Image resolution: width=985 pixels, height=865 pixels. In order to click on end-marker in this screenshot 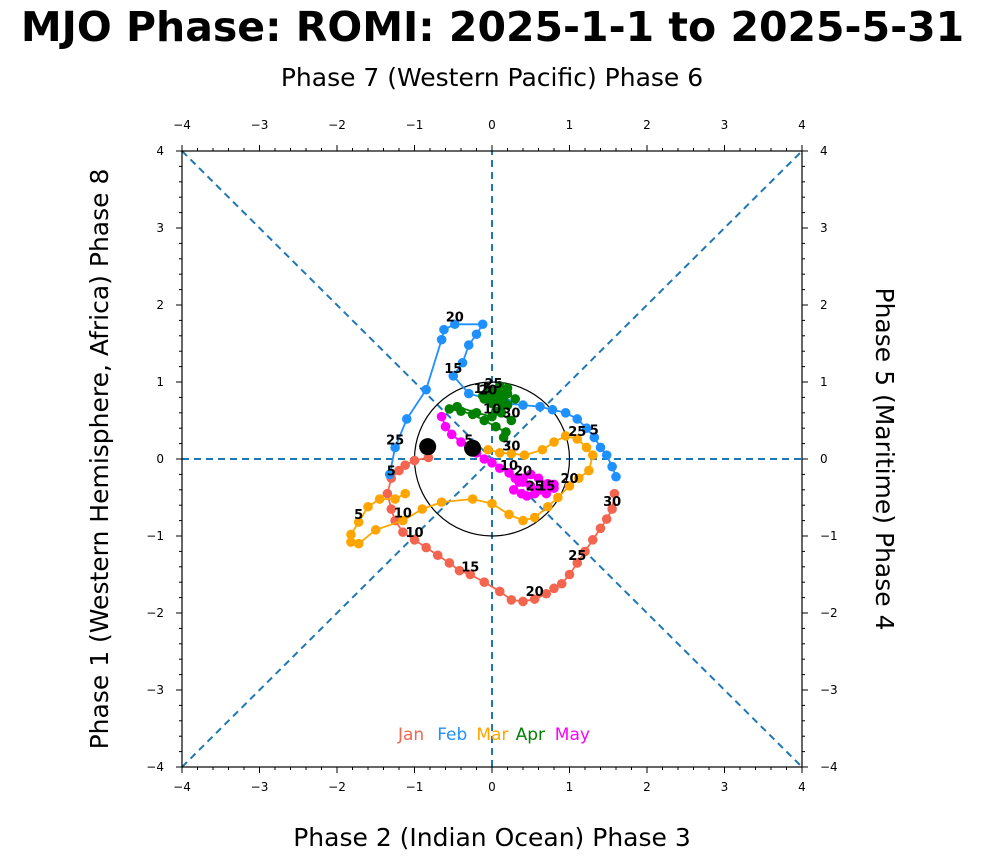, I will do `click(473, 448)`.